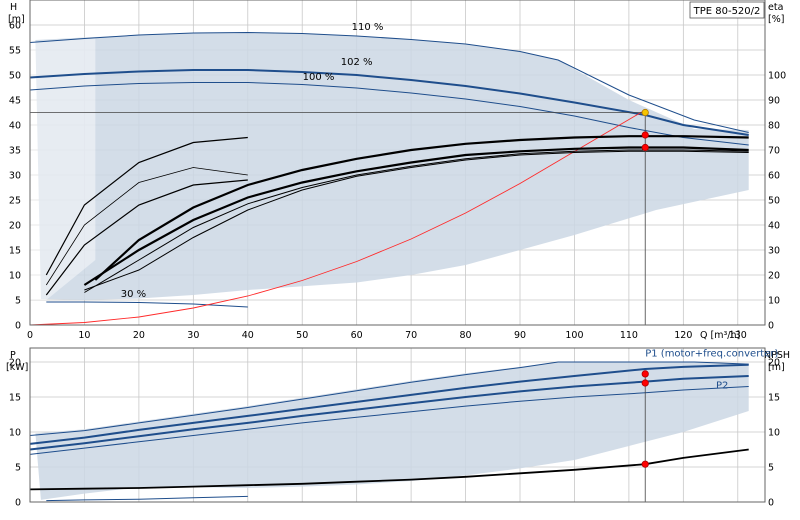 This screenshot has width=800, height=520. Describe the element at coordinates (774, 433) in the screenshot. I see `bottom-y2-tick-label: 10` at that location.